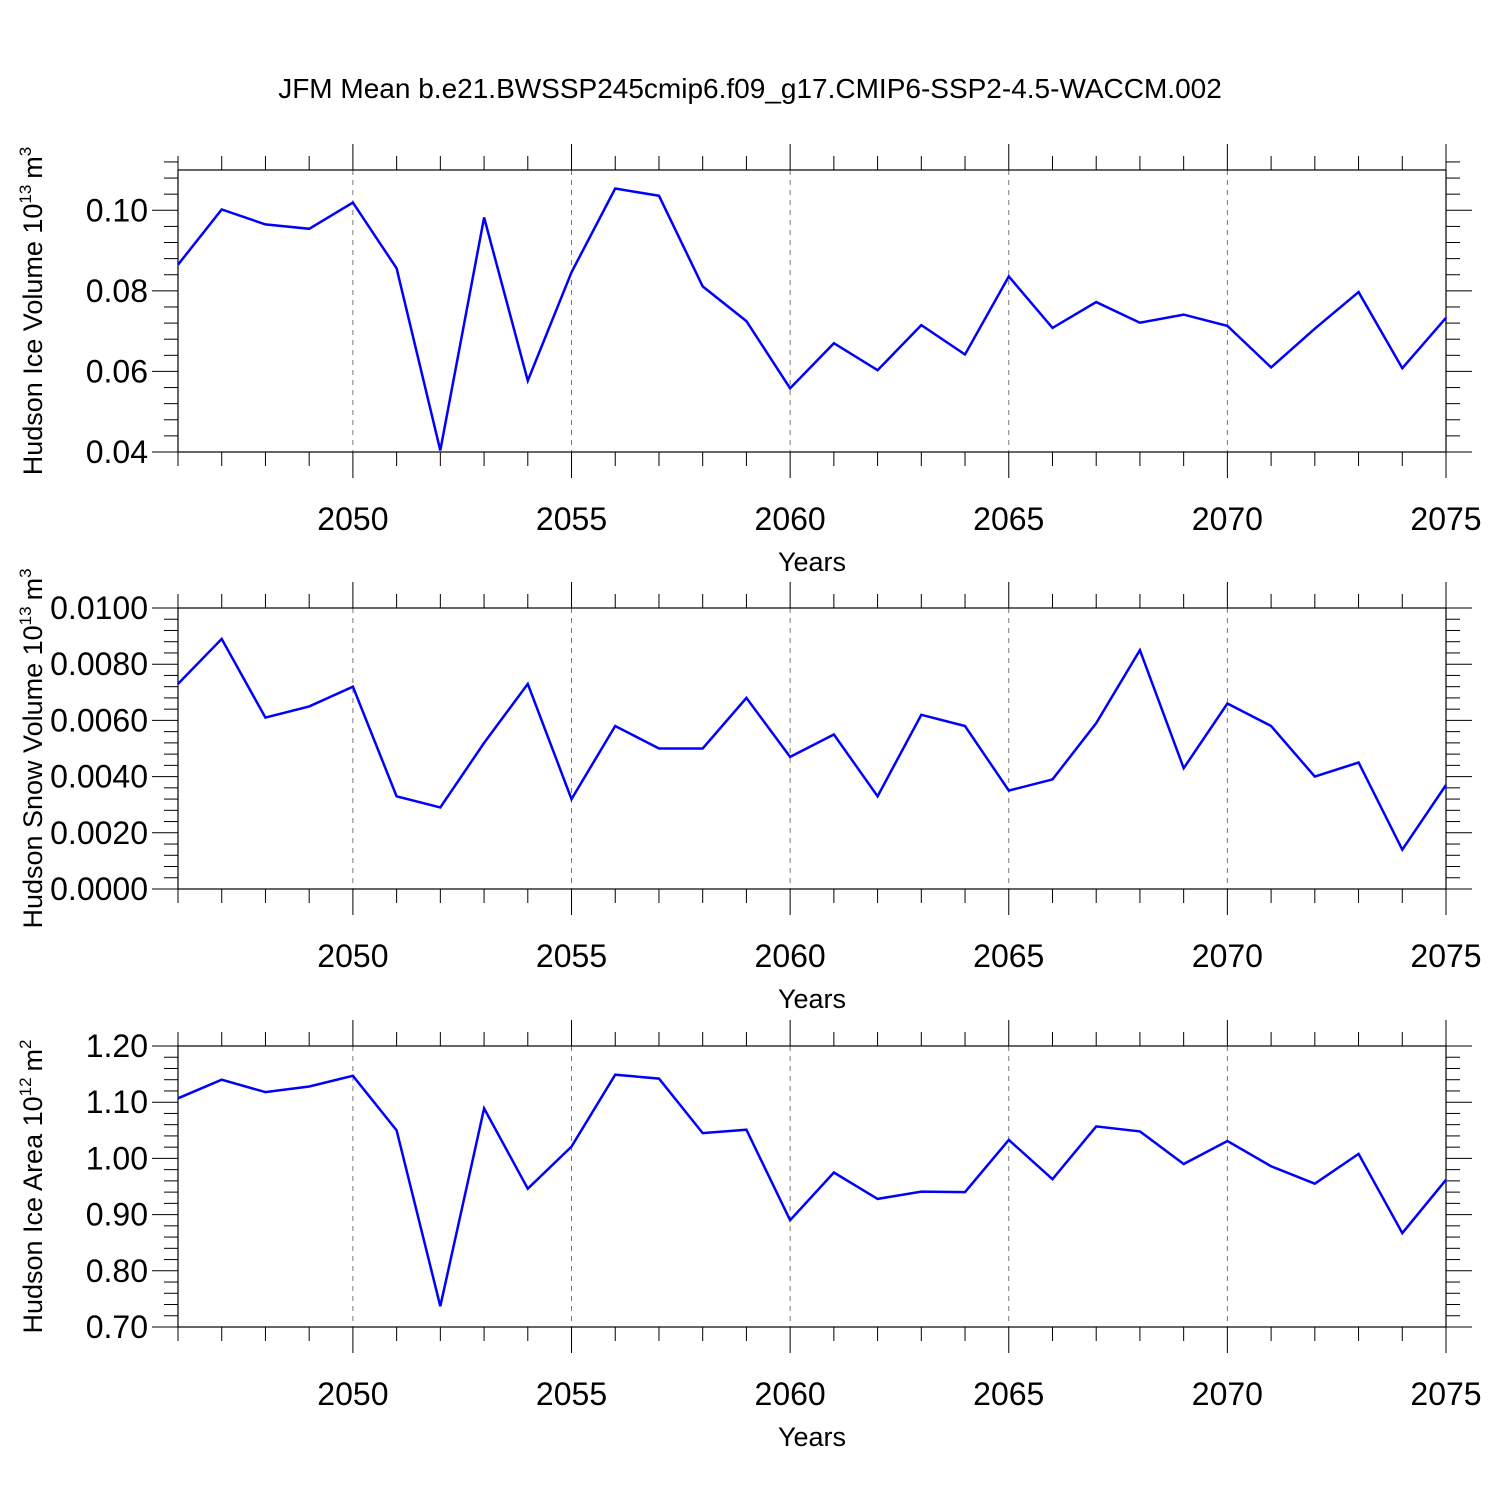 Image resolution: width=1500 pixels, height=1500 pixels. What do you see at coordinates (812, 1190) in the screenshot?
I see `series-line-ice-area` at bounding box center [812, 1190].